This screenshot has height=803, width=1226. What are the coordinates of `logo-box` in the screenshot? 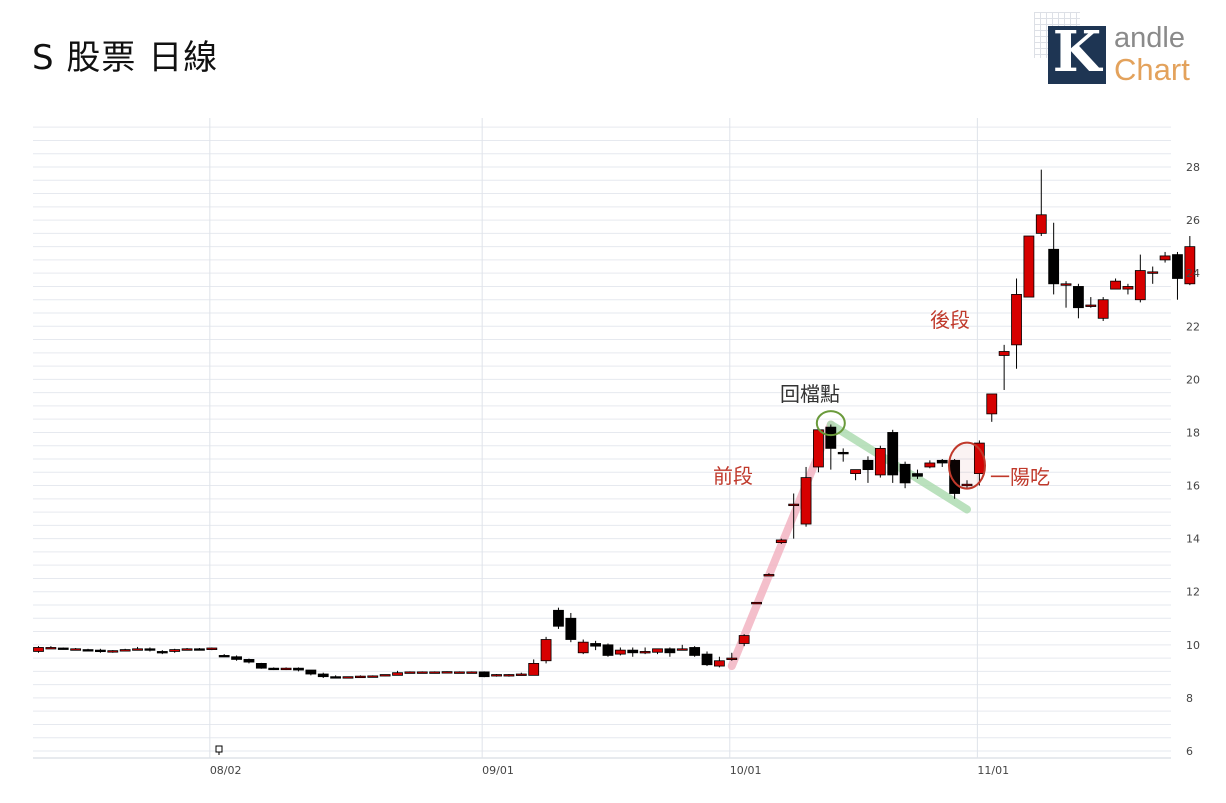 It's located at (1077, 55).